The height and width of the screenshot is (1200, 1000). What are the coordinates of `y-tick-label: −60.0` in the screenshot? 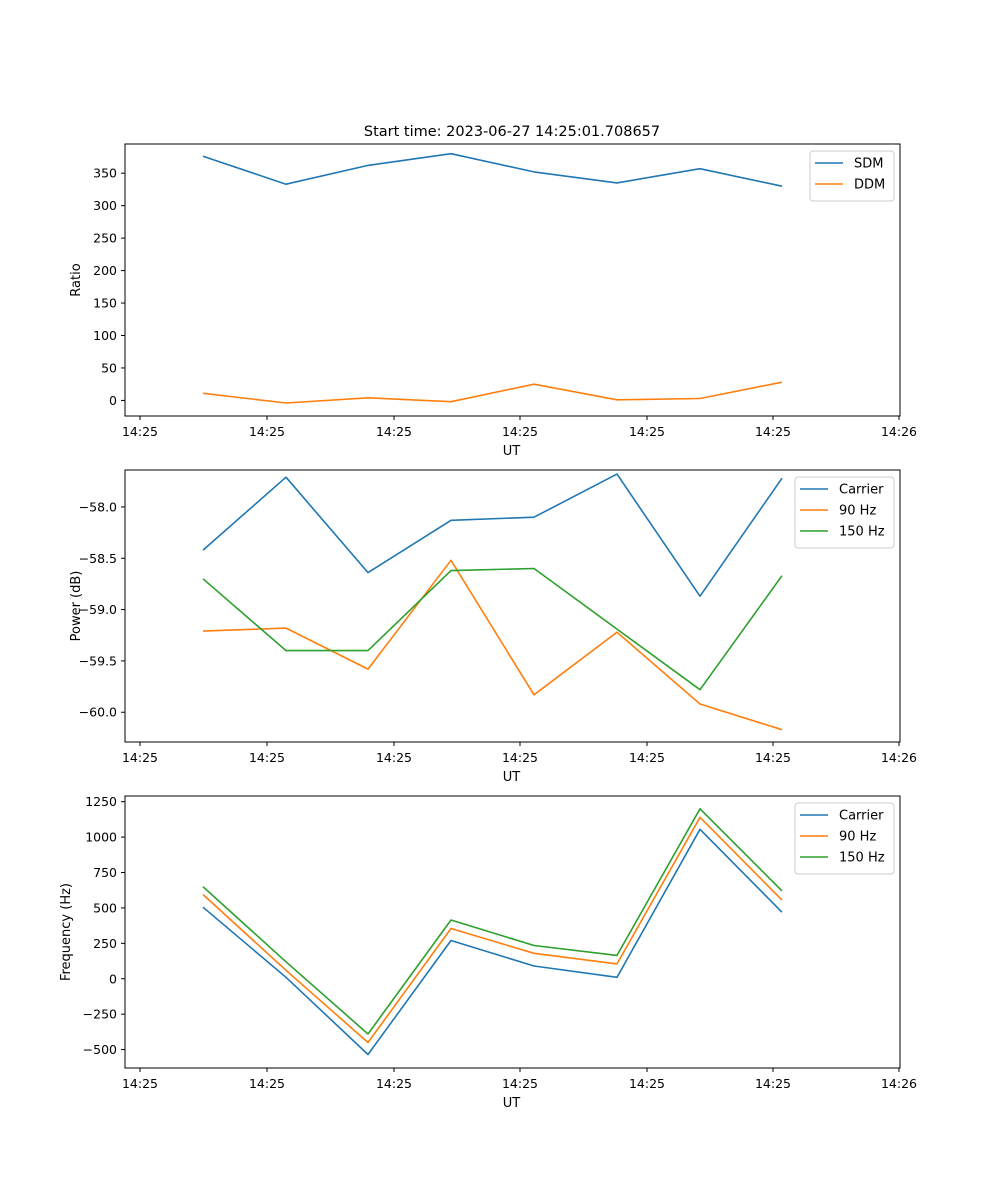 It's located at (98, 712).